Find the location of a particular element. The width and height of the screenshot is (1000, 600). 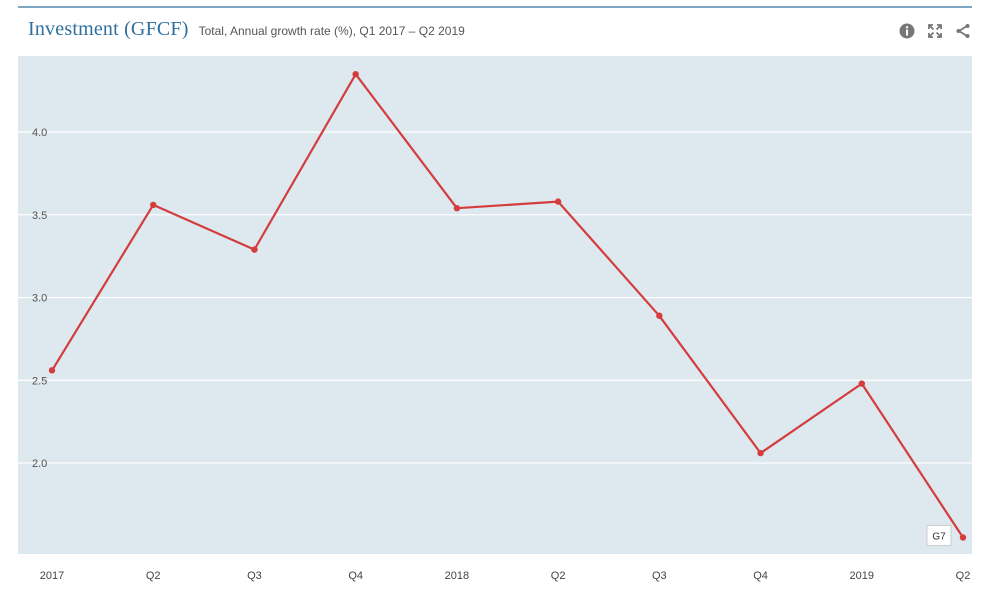

x-tick-label: 2018 is located at coordinates (457, 576).